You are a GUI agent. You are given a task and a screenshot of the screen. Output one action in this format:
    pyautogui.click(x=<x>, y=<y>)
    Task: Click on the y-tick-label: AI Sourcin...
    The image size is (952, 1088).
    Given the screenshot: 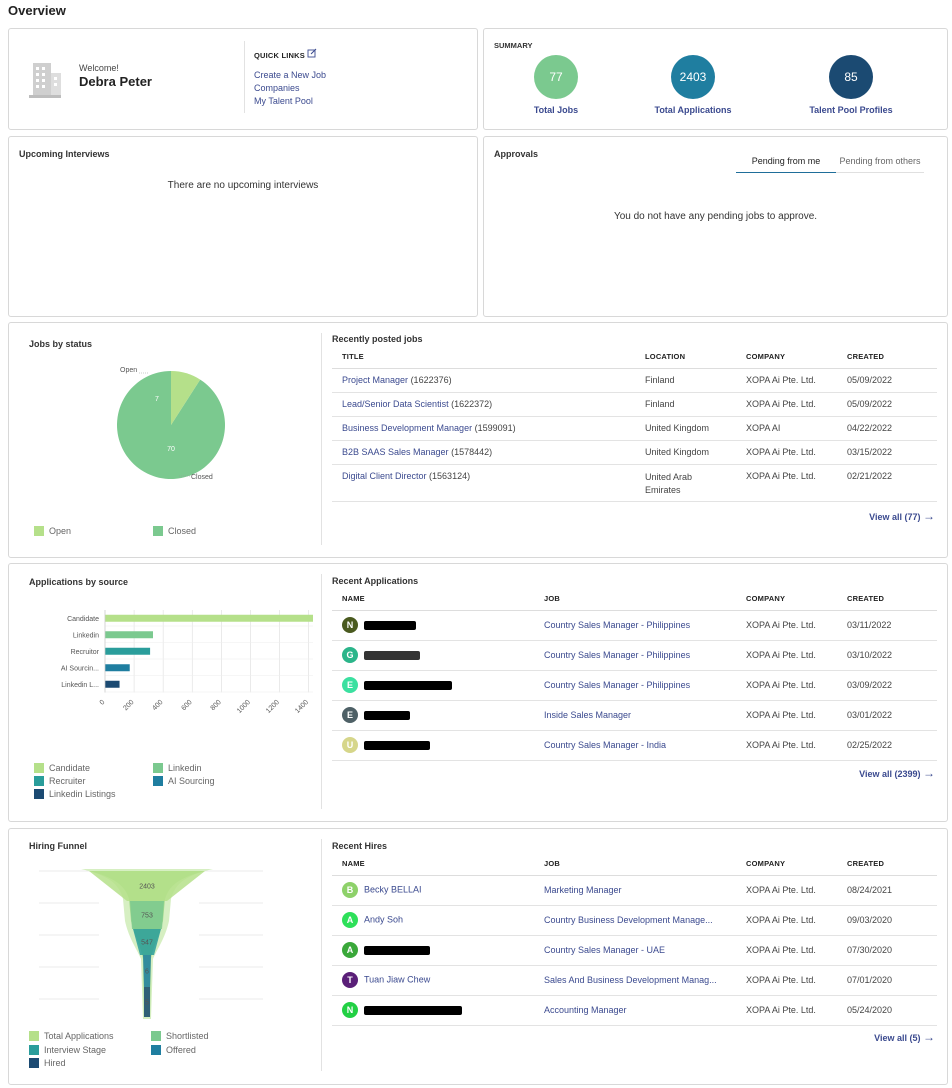 What is the action you would take?
    pyautogui.click(x=80, y=668)
    